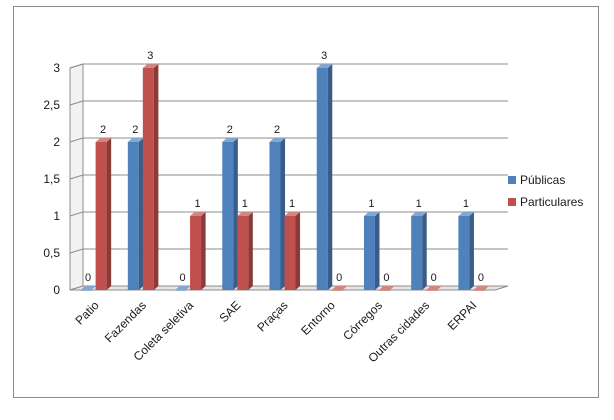 The width and height of the screenshot is (614, 420). Describe the element at coordinates (125, 321) in the screenshot. I see `x-category-label: Fazendas` at that location.